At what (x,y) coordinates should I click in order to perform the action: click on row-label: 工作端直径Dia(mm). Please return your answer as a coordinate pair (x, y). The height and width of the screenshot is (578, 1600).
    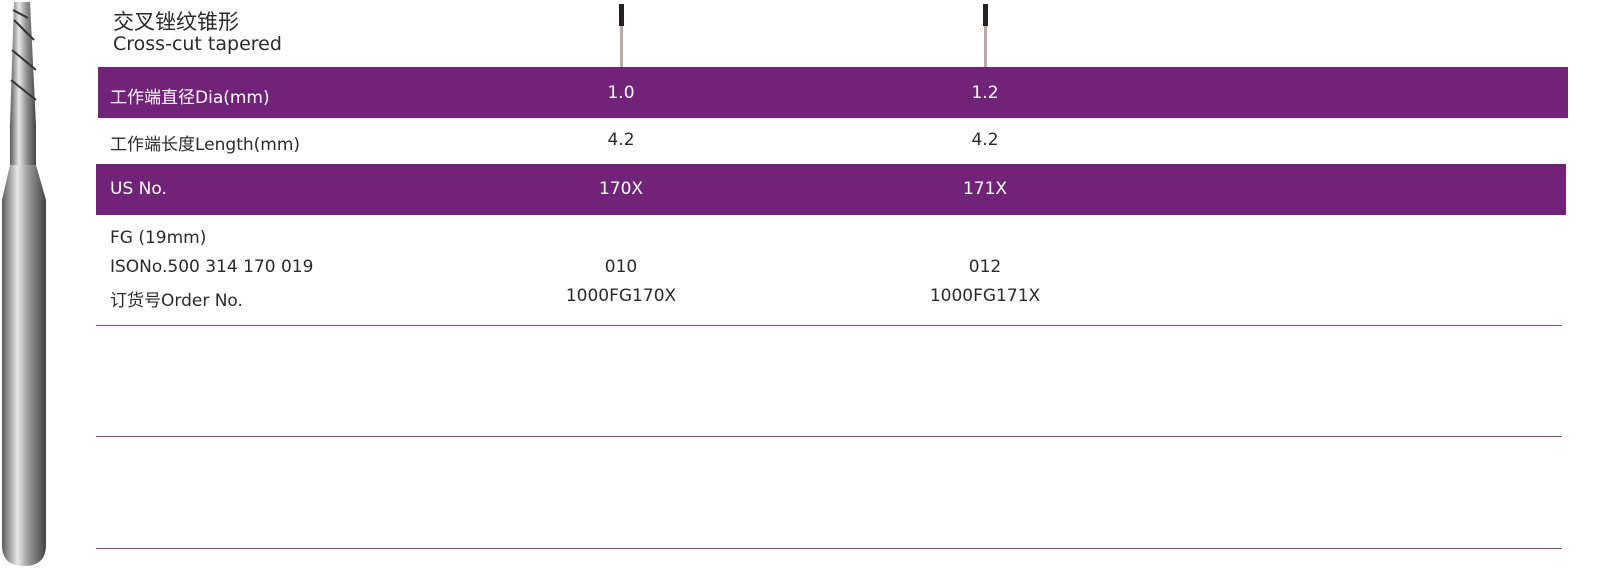
    Looking at the image, I should click on (190, 98).